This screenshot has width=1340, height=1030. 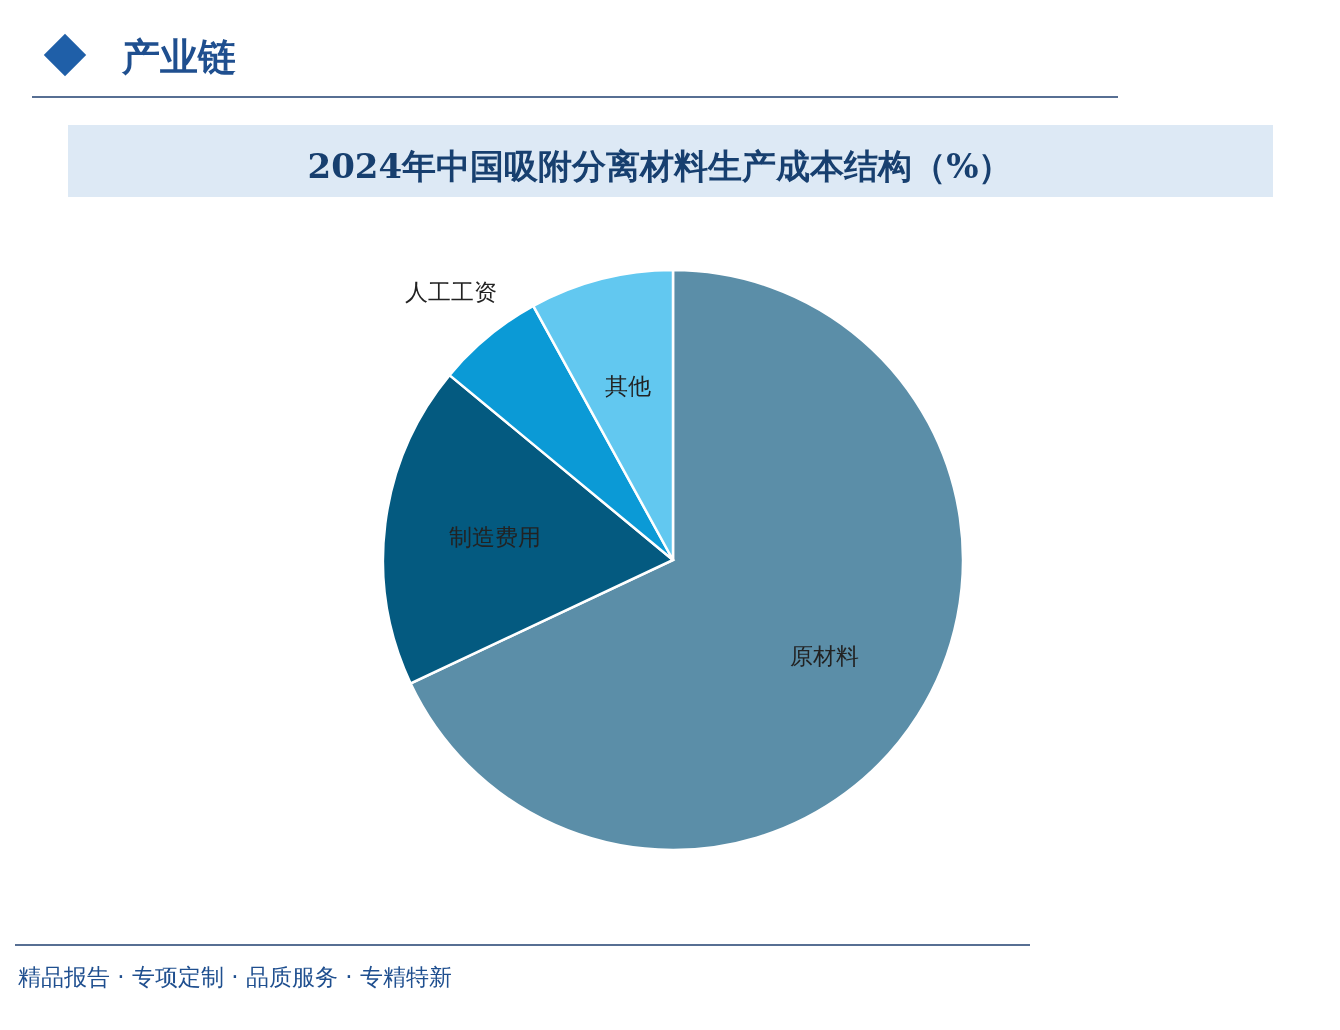 I want to click on slice-label: 人工工资, so click(x=451, y=291).